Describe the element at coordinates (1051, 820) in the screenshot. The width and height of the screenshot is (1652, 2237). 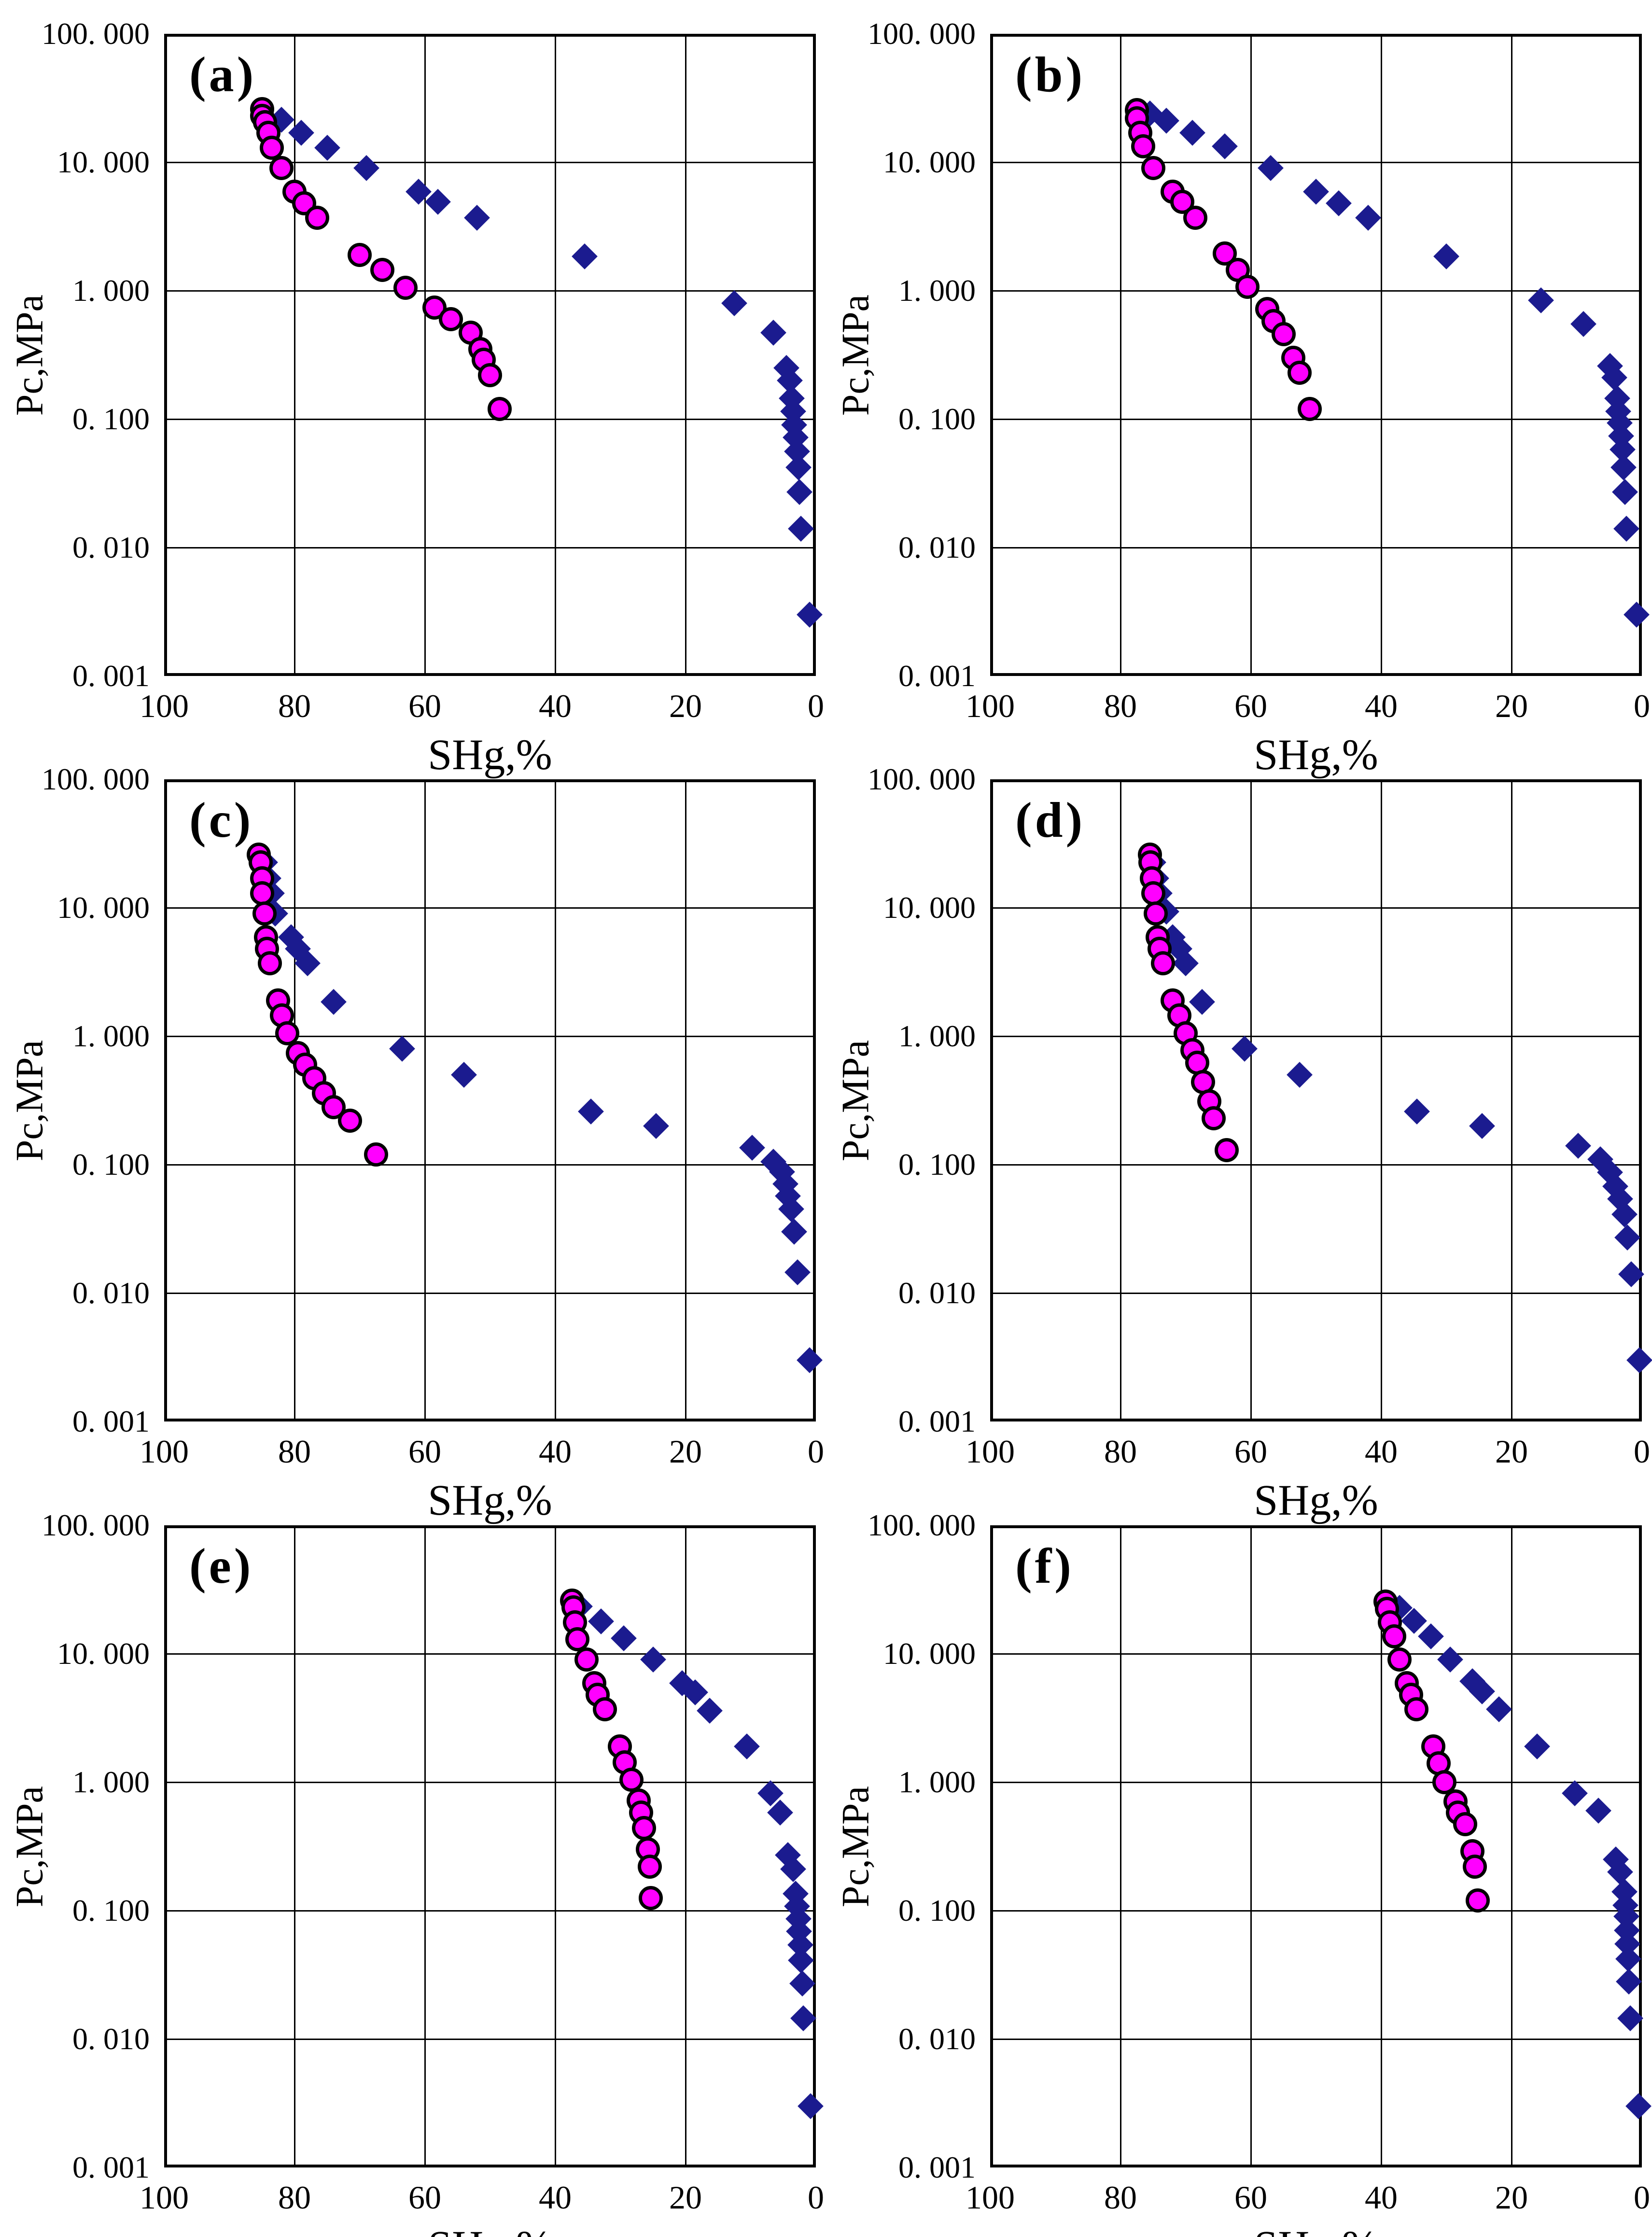
I see `panel-label: (d)` at that location.